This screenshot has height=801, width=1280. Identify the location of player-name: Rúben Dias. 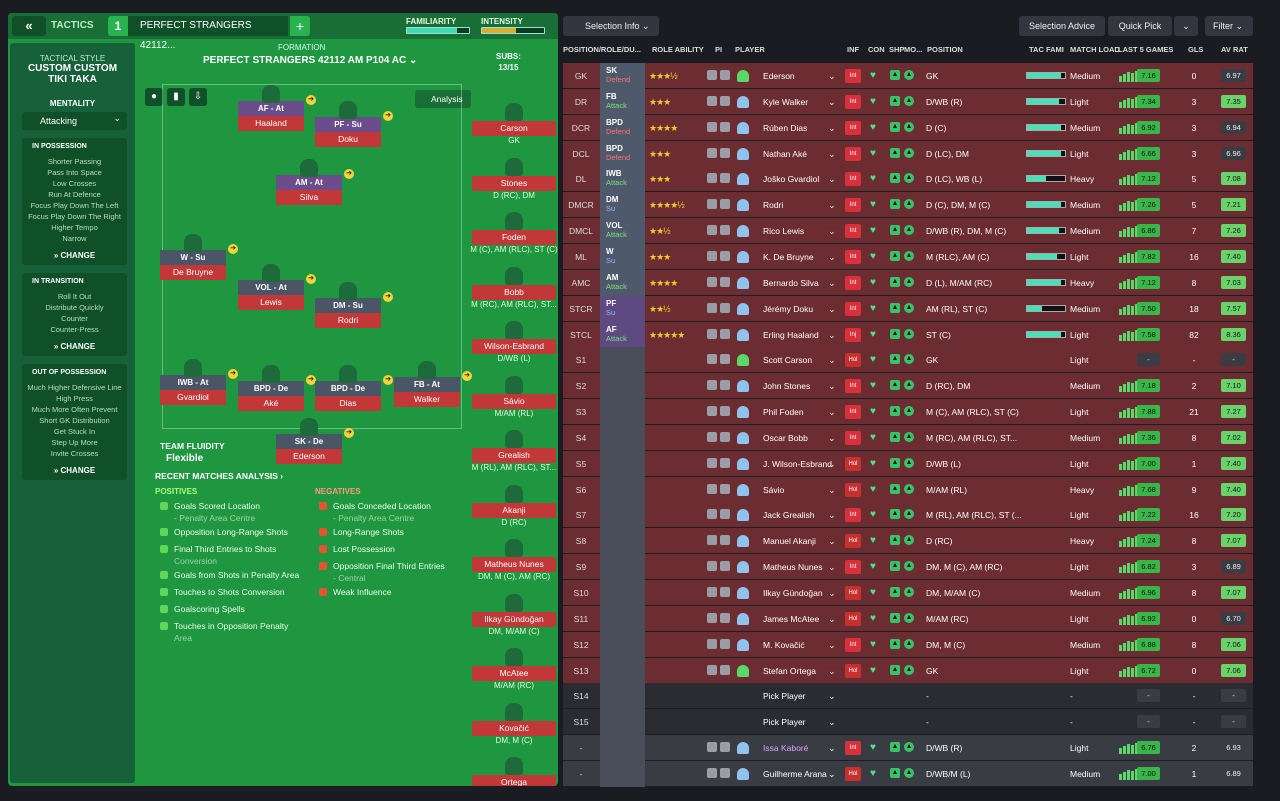
(785, 127).